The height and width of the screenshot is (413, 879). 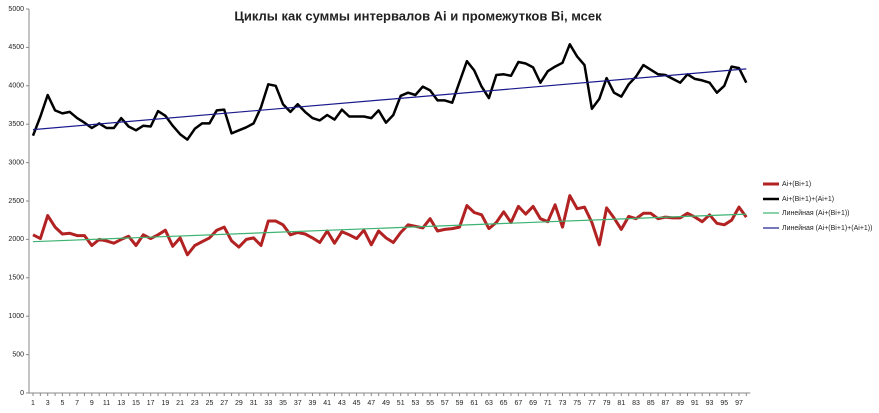 What do you see at coordinates (224, 403) in the screenshot?
I see `x-tick-label: 27` at bounding box center [224, 403].